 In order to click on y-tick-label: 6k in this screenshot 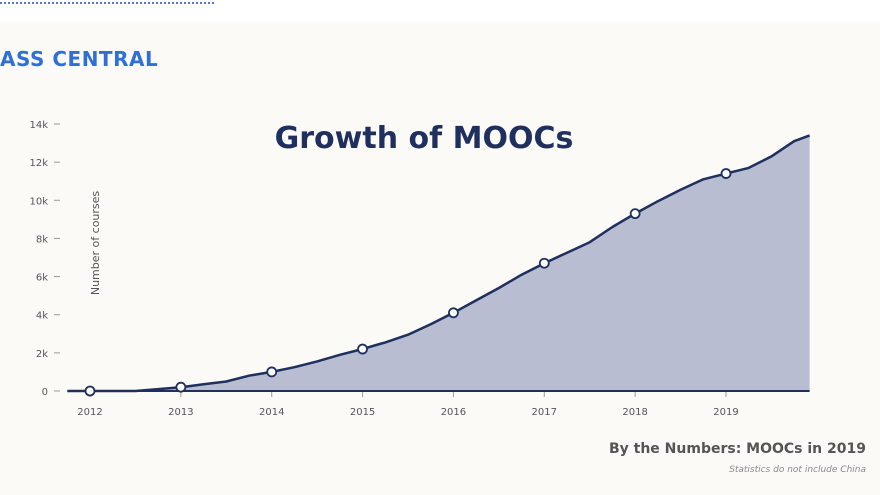, I will do `click(42, 278)`.